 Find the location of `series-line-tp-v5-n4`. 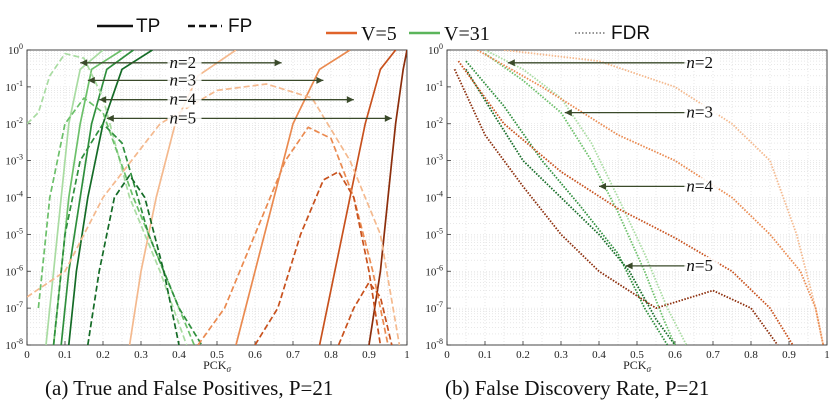

series-line-tp-v5-n4 is located at coordinates (357, 197).